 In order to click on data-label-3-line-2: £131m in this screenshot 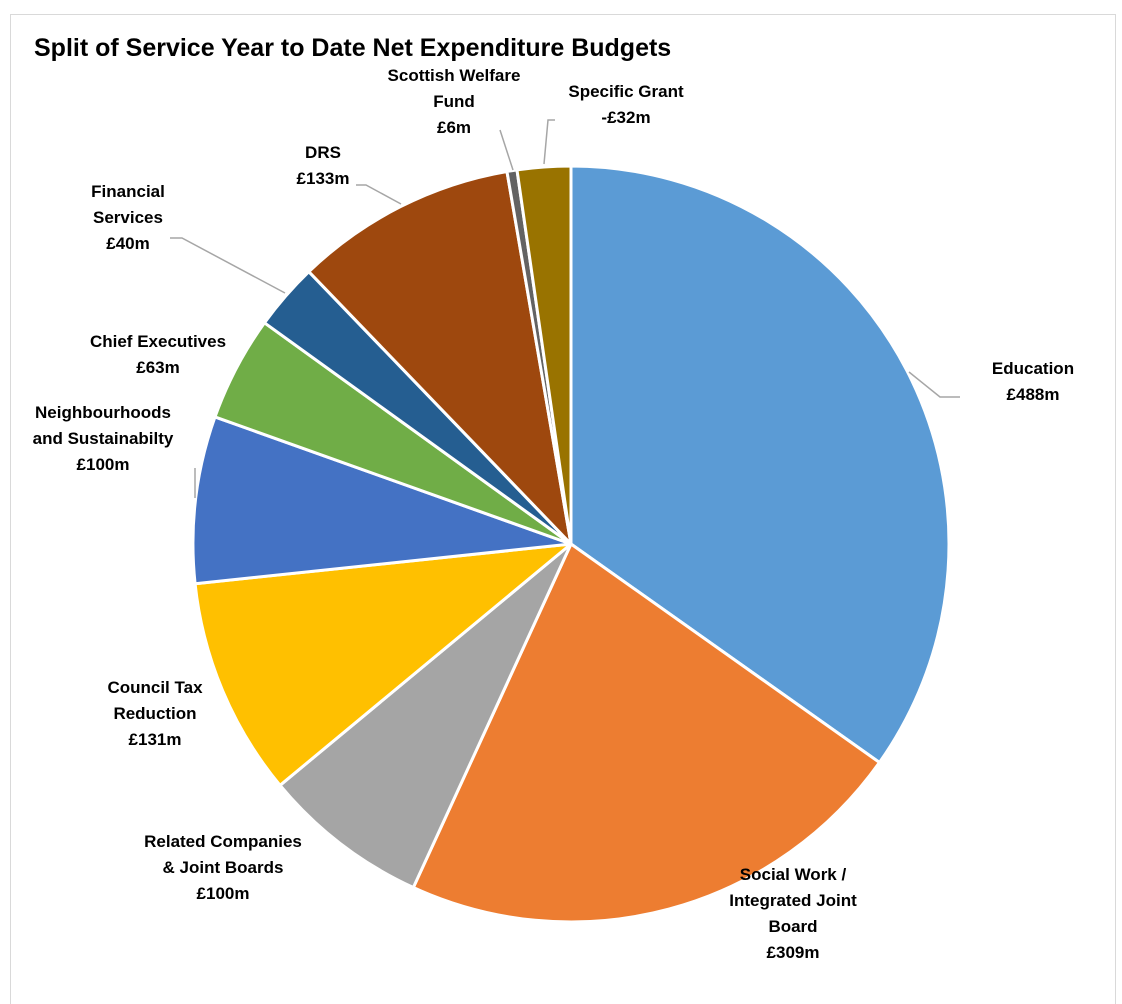, I will do `click(155, 739)`.